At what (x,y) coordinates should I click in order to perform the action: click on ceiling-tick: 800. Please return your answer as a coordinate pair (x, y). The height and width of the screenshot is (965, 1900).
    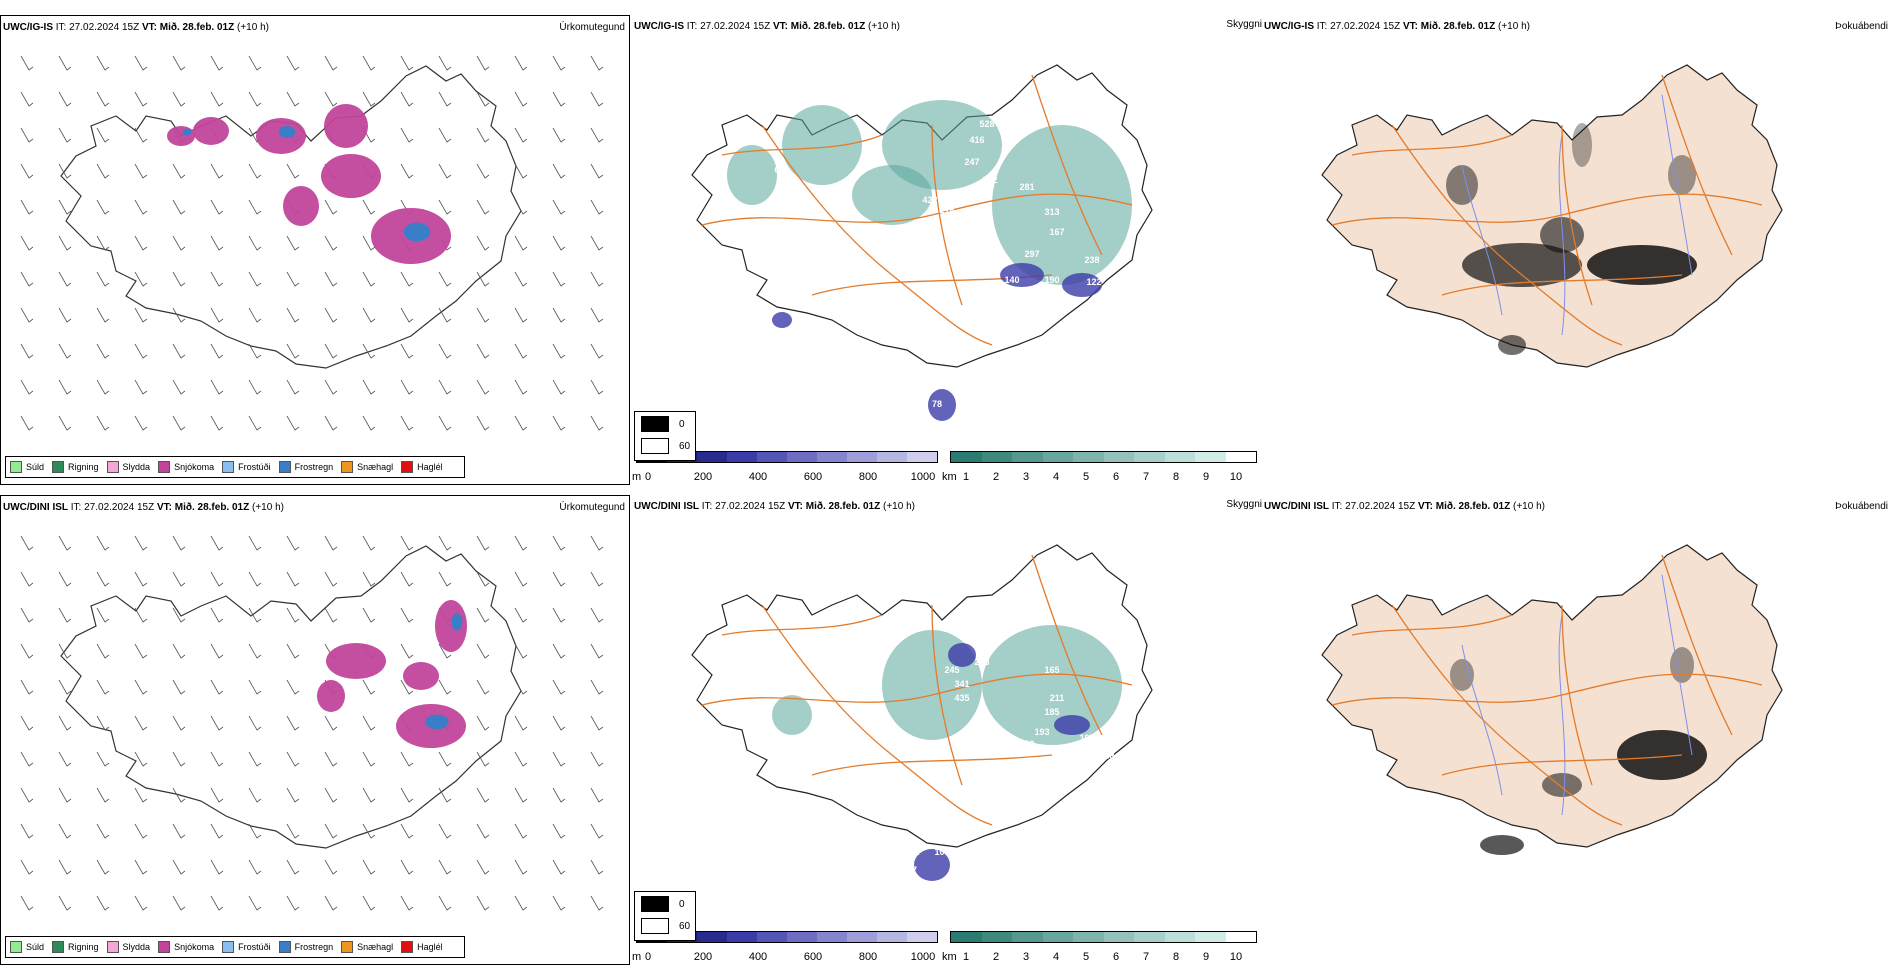
    Looking at the image, I should click on (868, 957).